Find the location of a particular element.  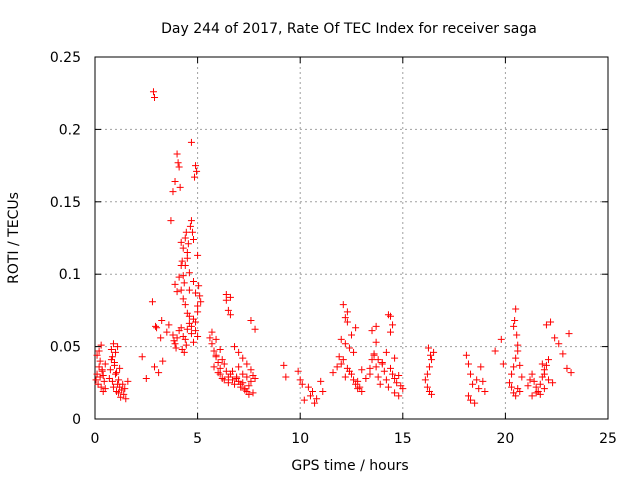

x-axis-label: GPS time / hours is located at coordinates (349, 466).